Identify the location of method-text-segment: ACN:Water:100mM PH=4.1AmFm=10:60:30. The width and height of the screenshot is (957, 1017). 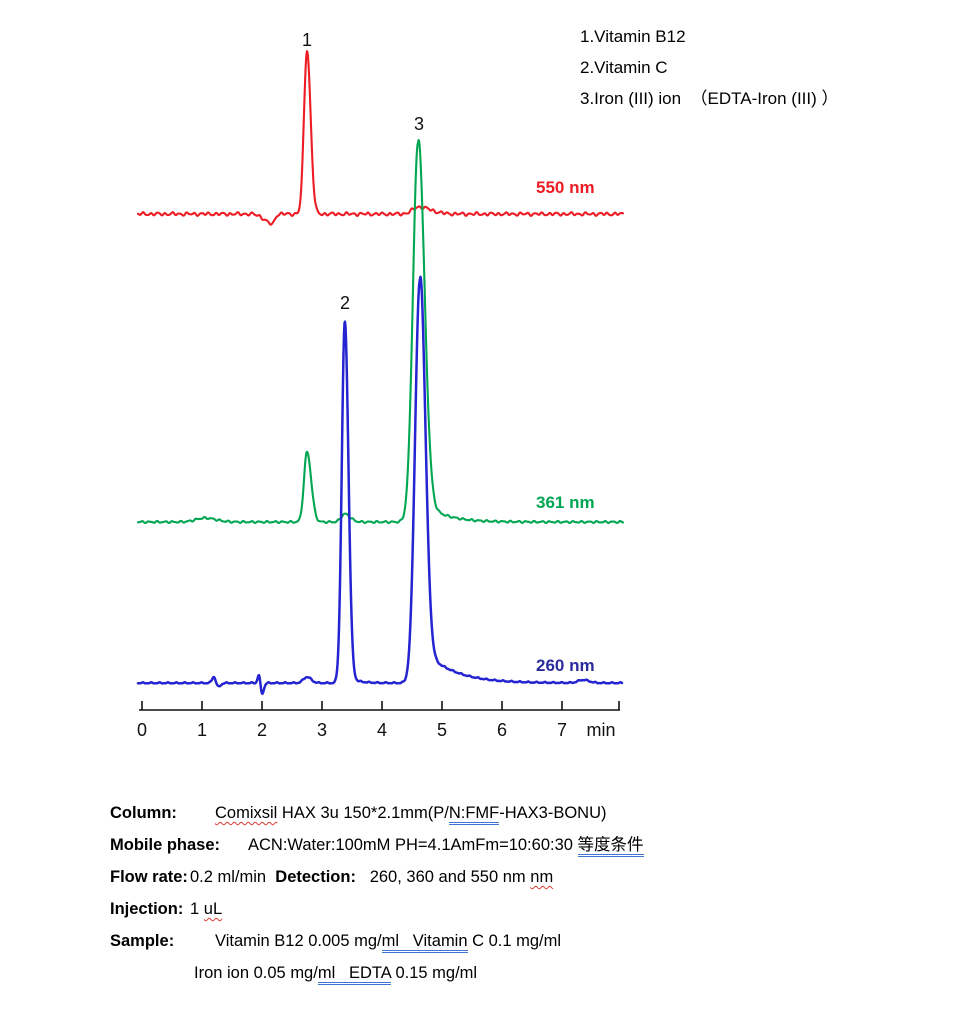
(413, 845).